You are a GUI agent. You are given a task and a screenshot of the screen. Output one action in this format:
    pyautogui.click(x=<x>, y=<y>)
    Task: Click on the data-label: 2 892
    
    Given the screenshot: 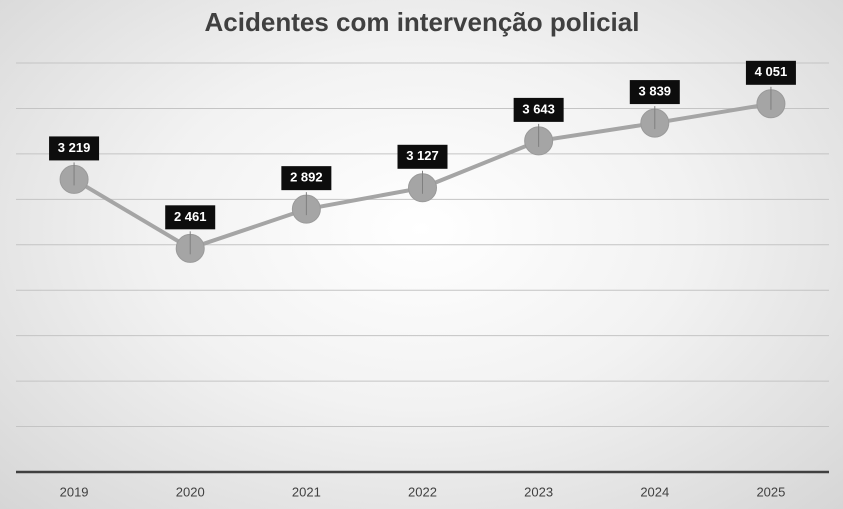 What is the action you would take?
    pyautogui.click(x=306, y=191)
    